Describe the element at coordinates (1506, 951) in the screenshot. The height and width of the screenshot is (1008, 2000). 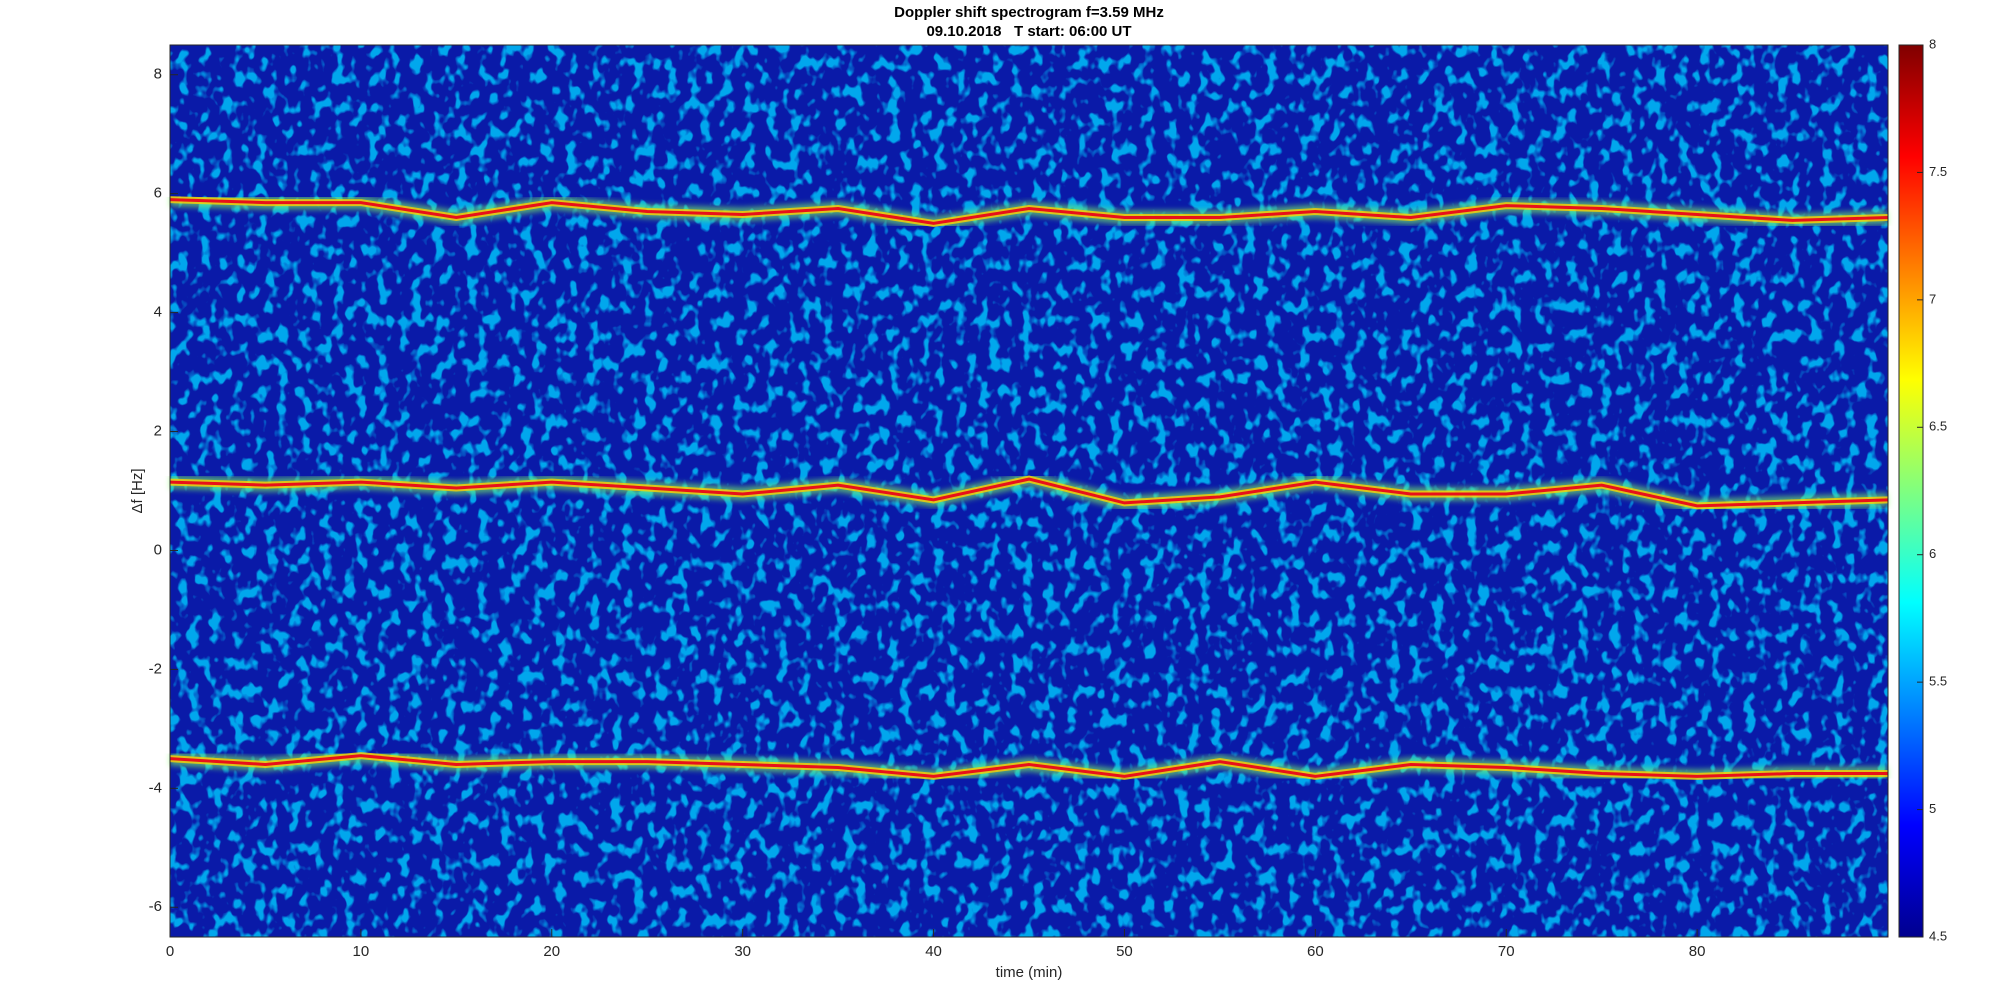
I see `x-tick-label: 70` at that location.